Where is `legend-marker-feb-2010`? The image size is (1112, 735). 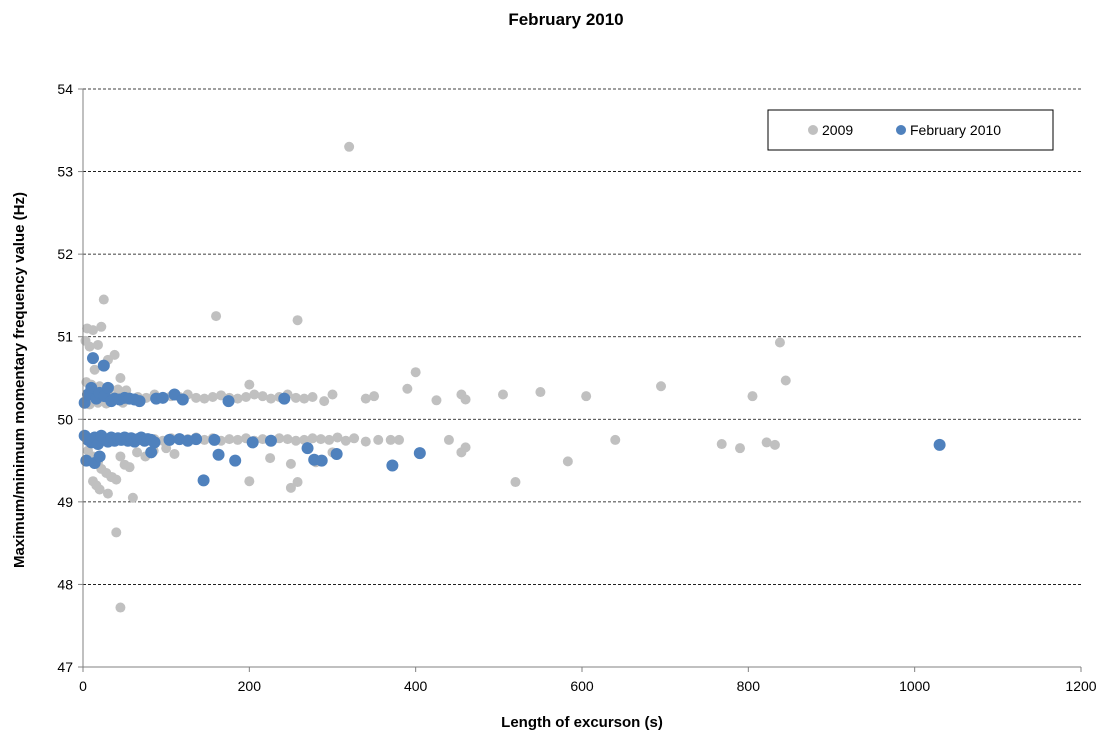
legend-marker-feb-2010 is located at coordinates (901, 130).